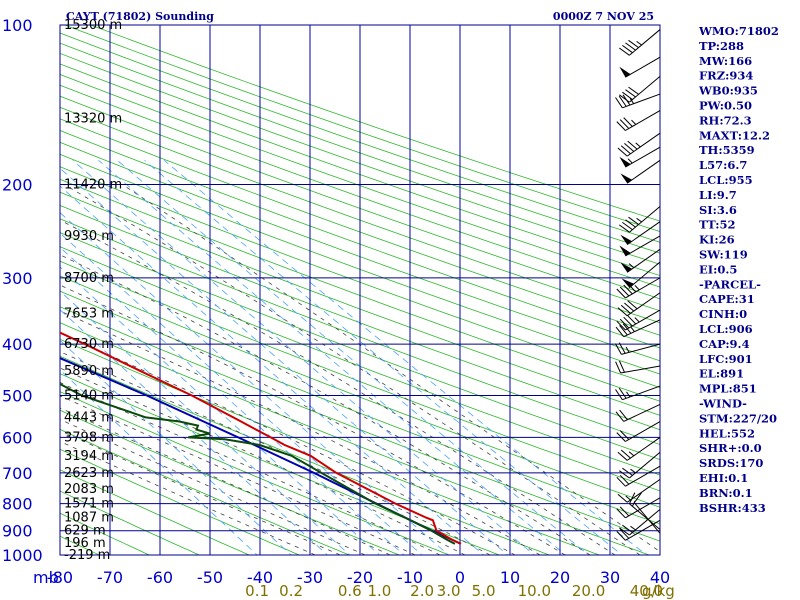  Describe the element at coordinates (85, 531) in the screenshot. I see `height-label: 629 m` at that location.